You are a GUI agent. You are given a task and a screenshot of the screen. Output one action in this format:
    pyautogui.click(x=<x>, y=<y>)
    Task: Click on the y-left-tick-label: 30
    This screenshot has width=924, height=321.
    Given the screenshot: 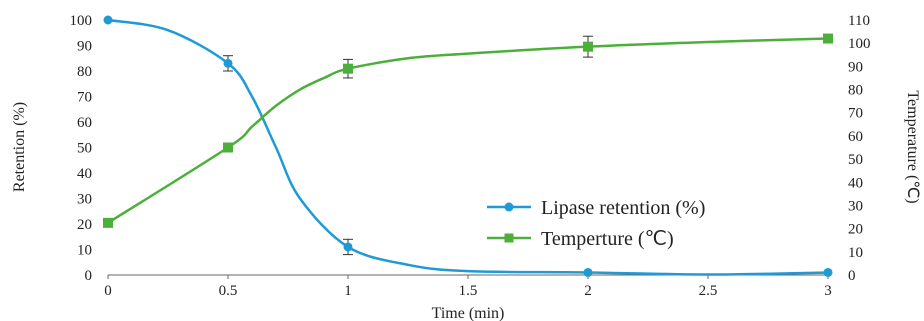 What is the action you would take?
    pyautogui.click(x=84, y=200)
    